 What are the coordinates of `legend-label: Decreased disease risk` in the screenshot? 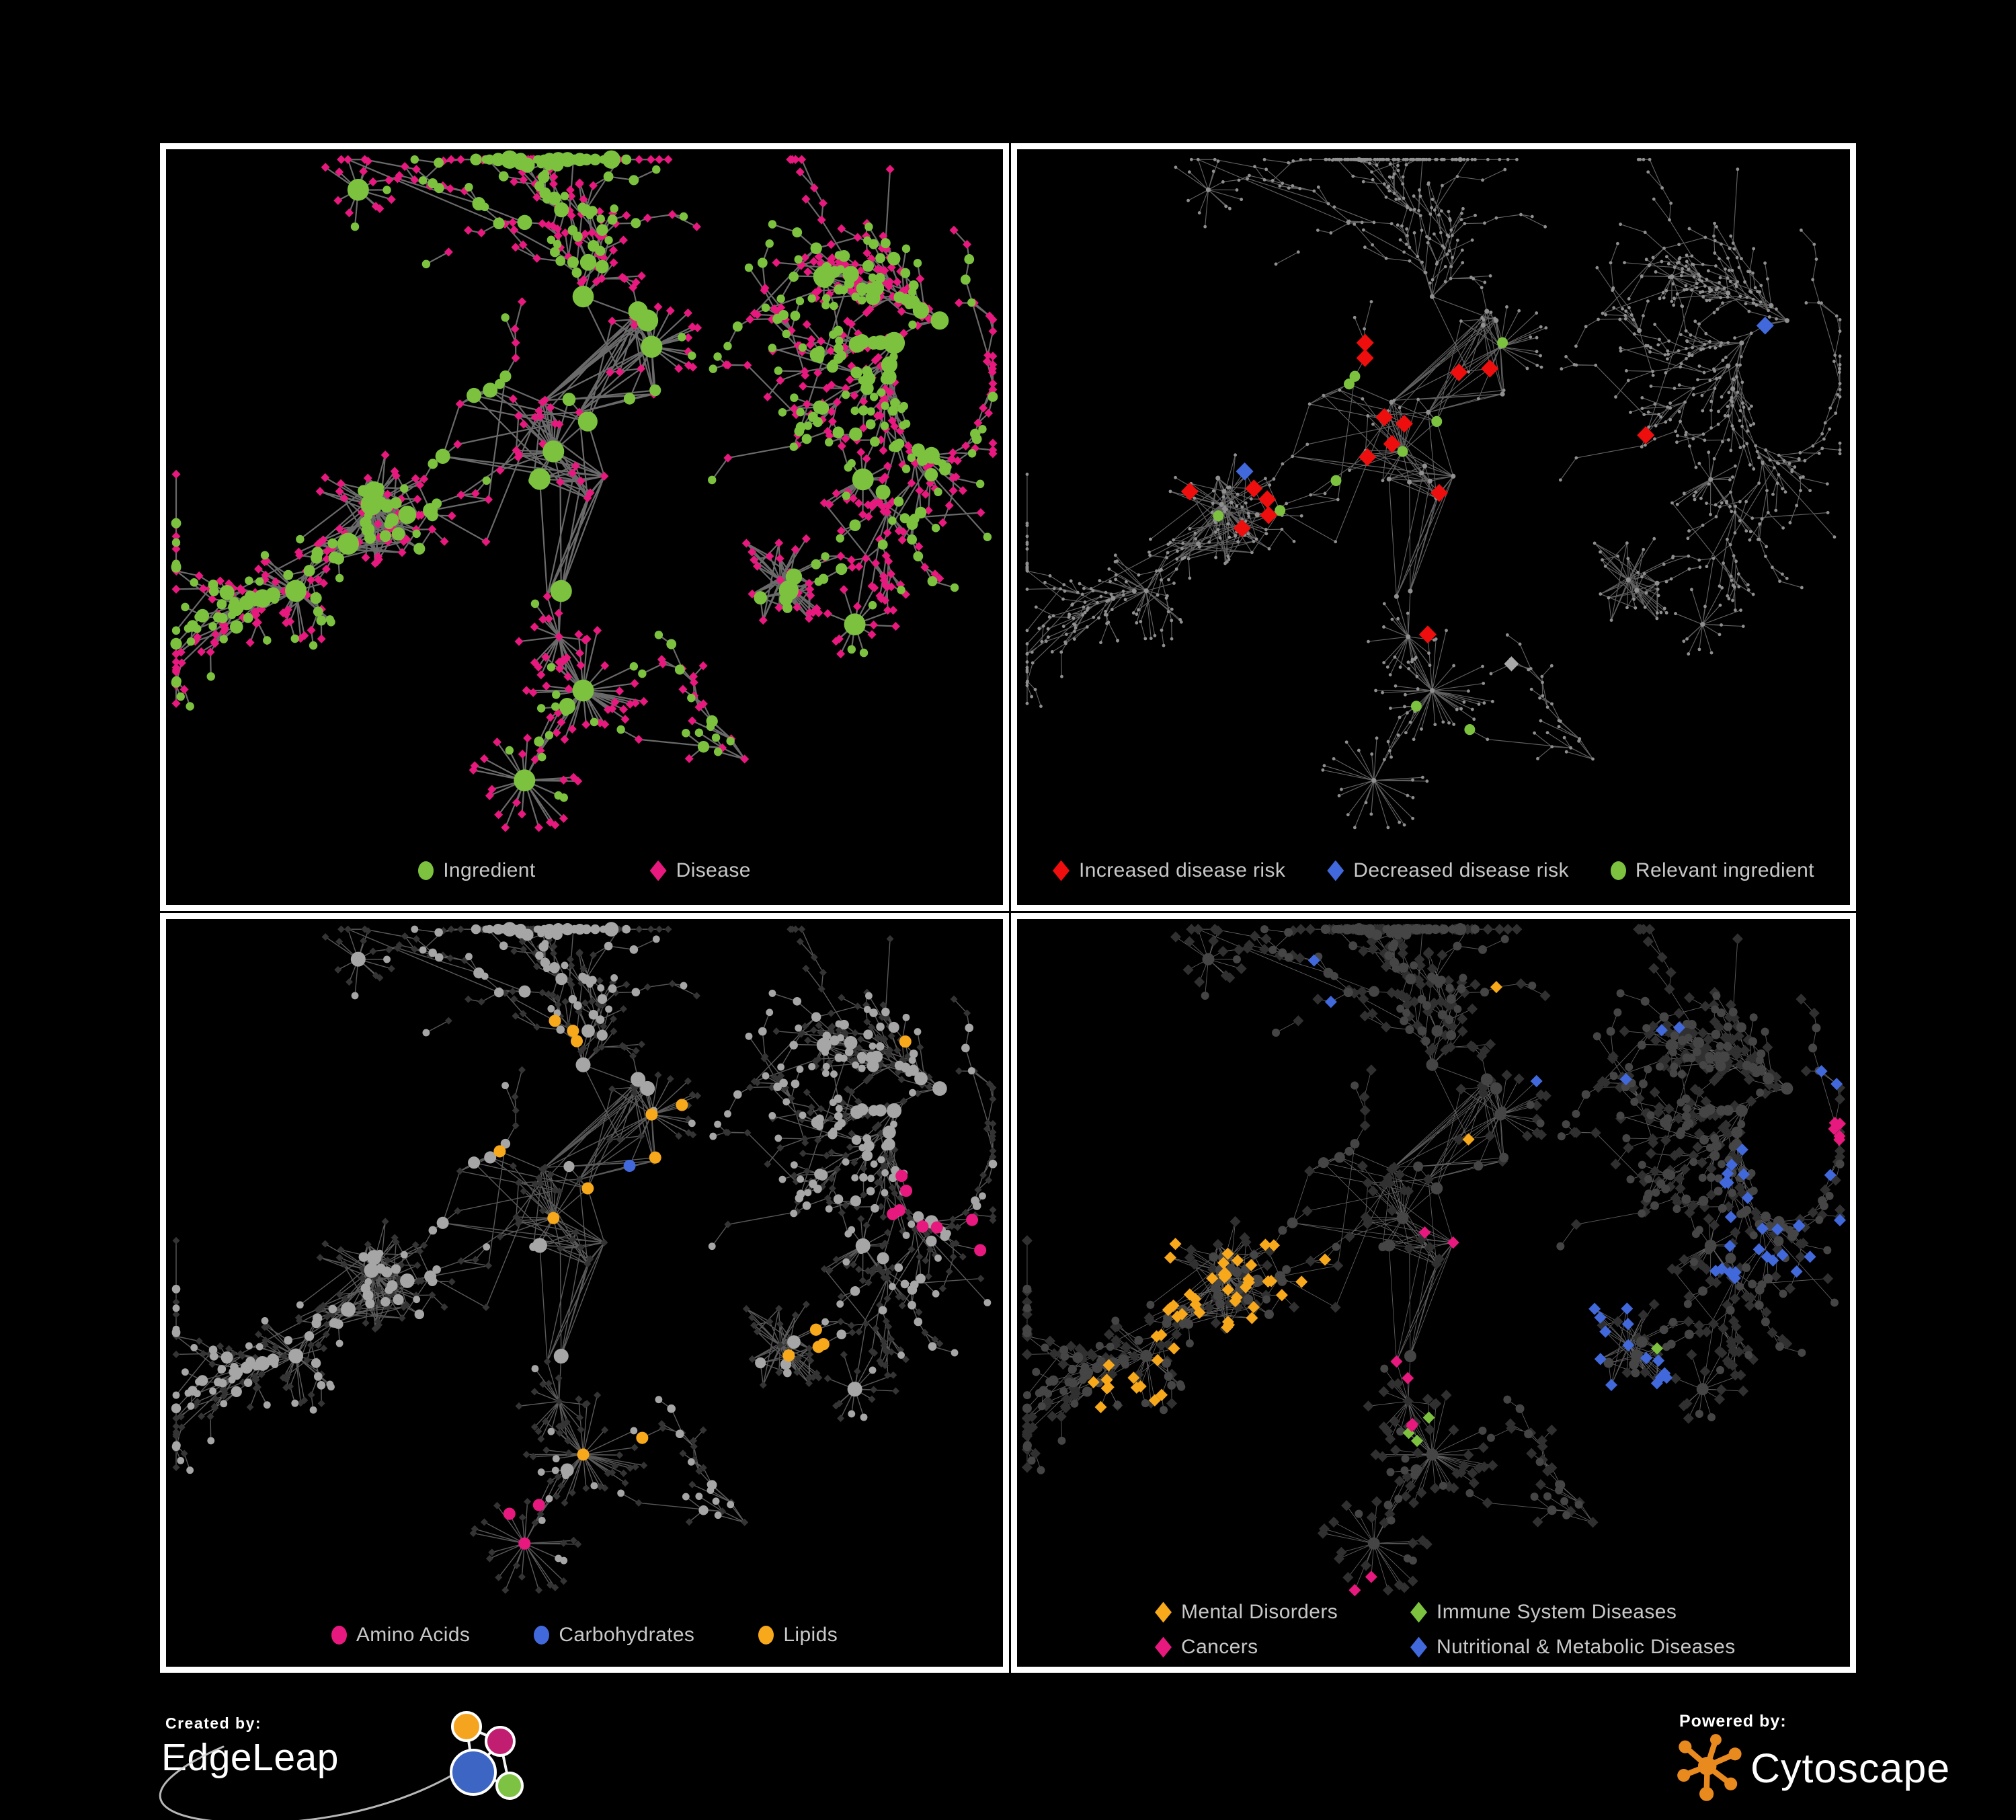 It's located at (1461, 870).